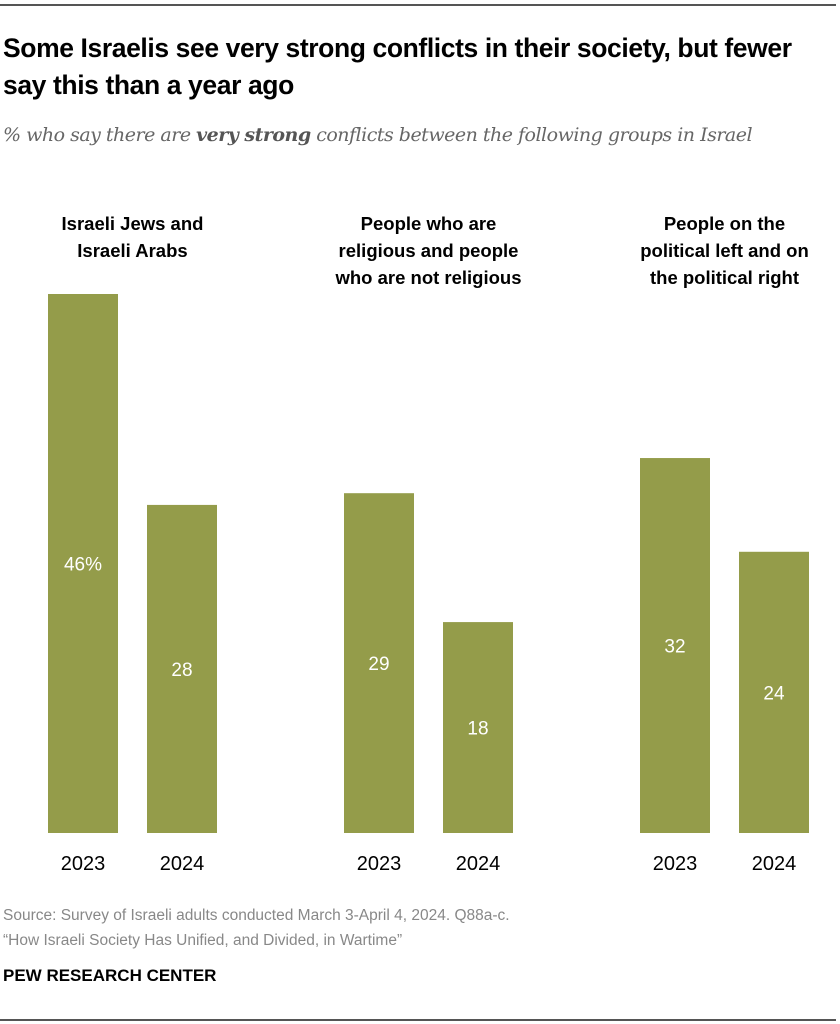  I want to click on top-rule, so click(418, 5).